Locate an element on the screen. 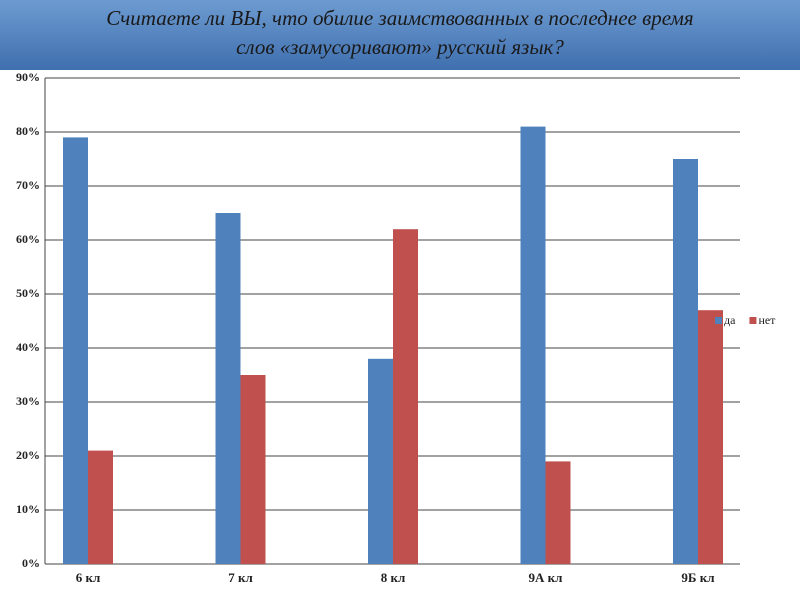 The image size is (800, 600). legend-label: да is located at coordinates (730, 320).